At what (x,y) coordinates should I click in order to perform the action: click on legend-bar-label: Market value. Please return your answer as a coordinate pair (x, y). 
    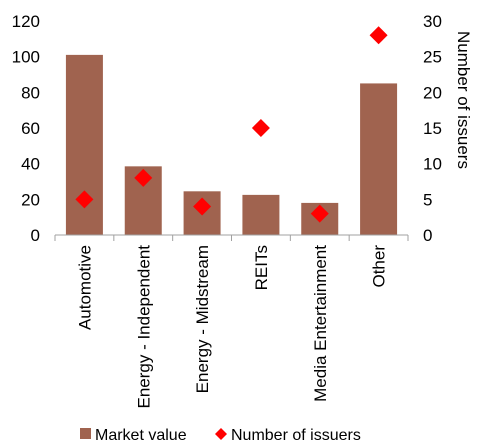
    Looking at the image, I should click on (141, 435).